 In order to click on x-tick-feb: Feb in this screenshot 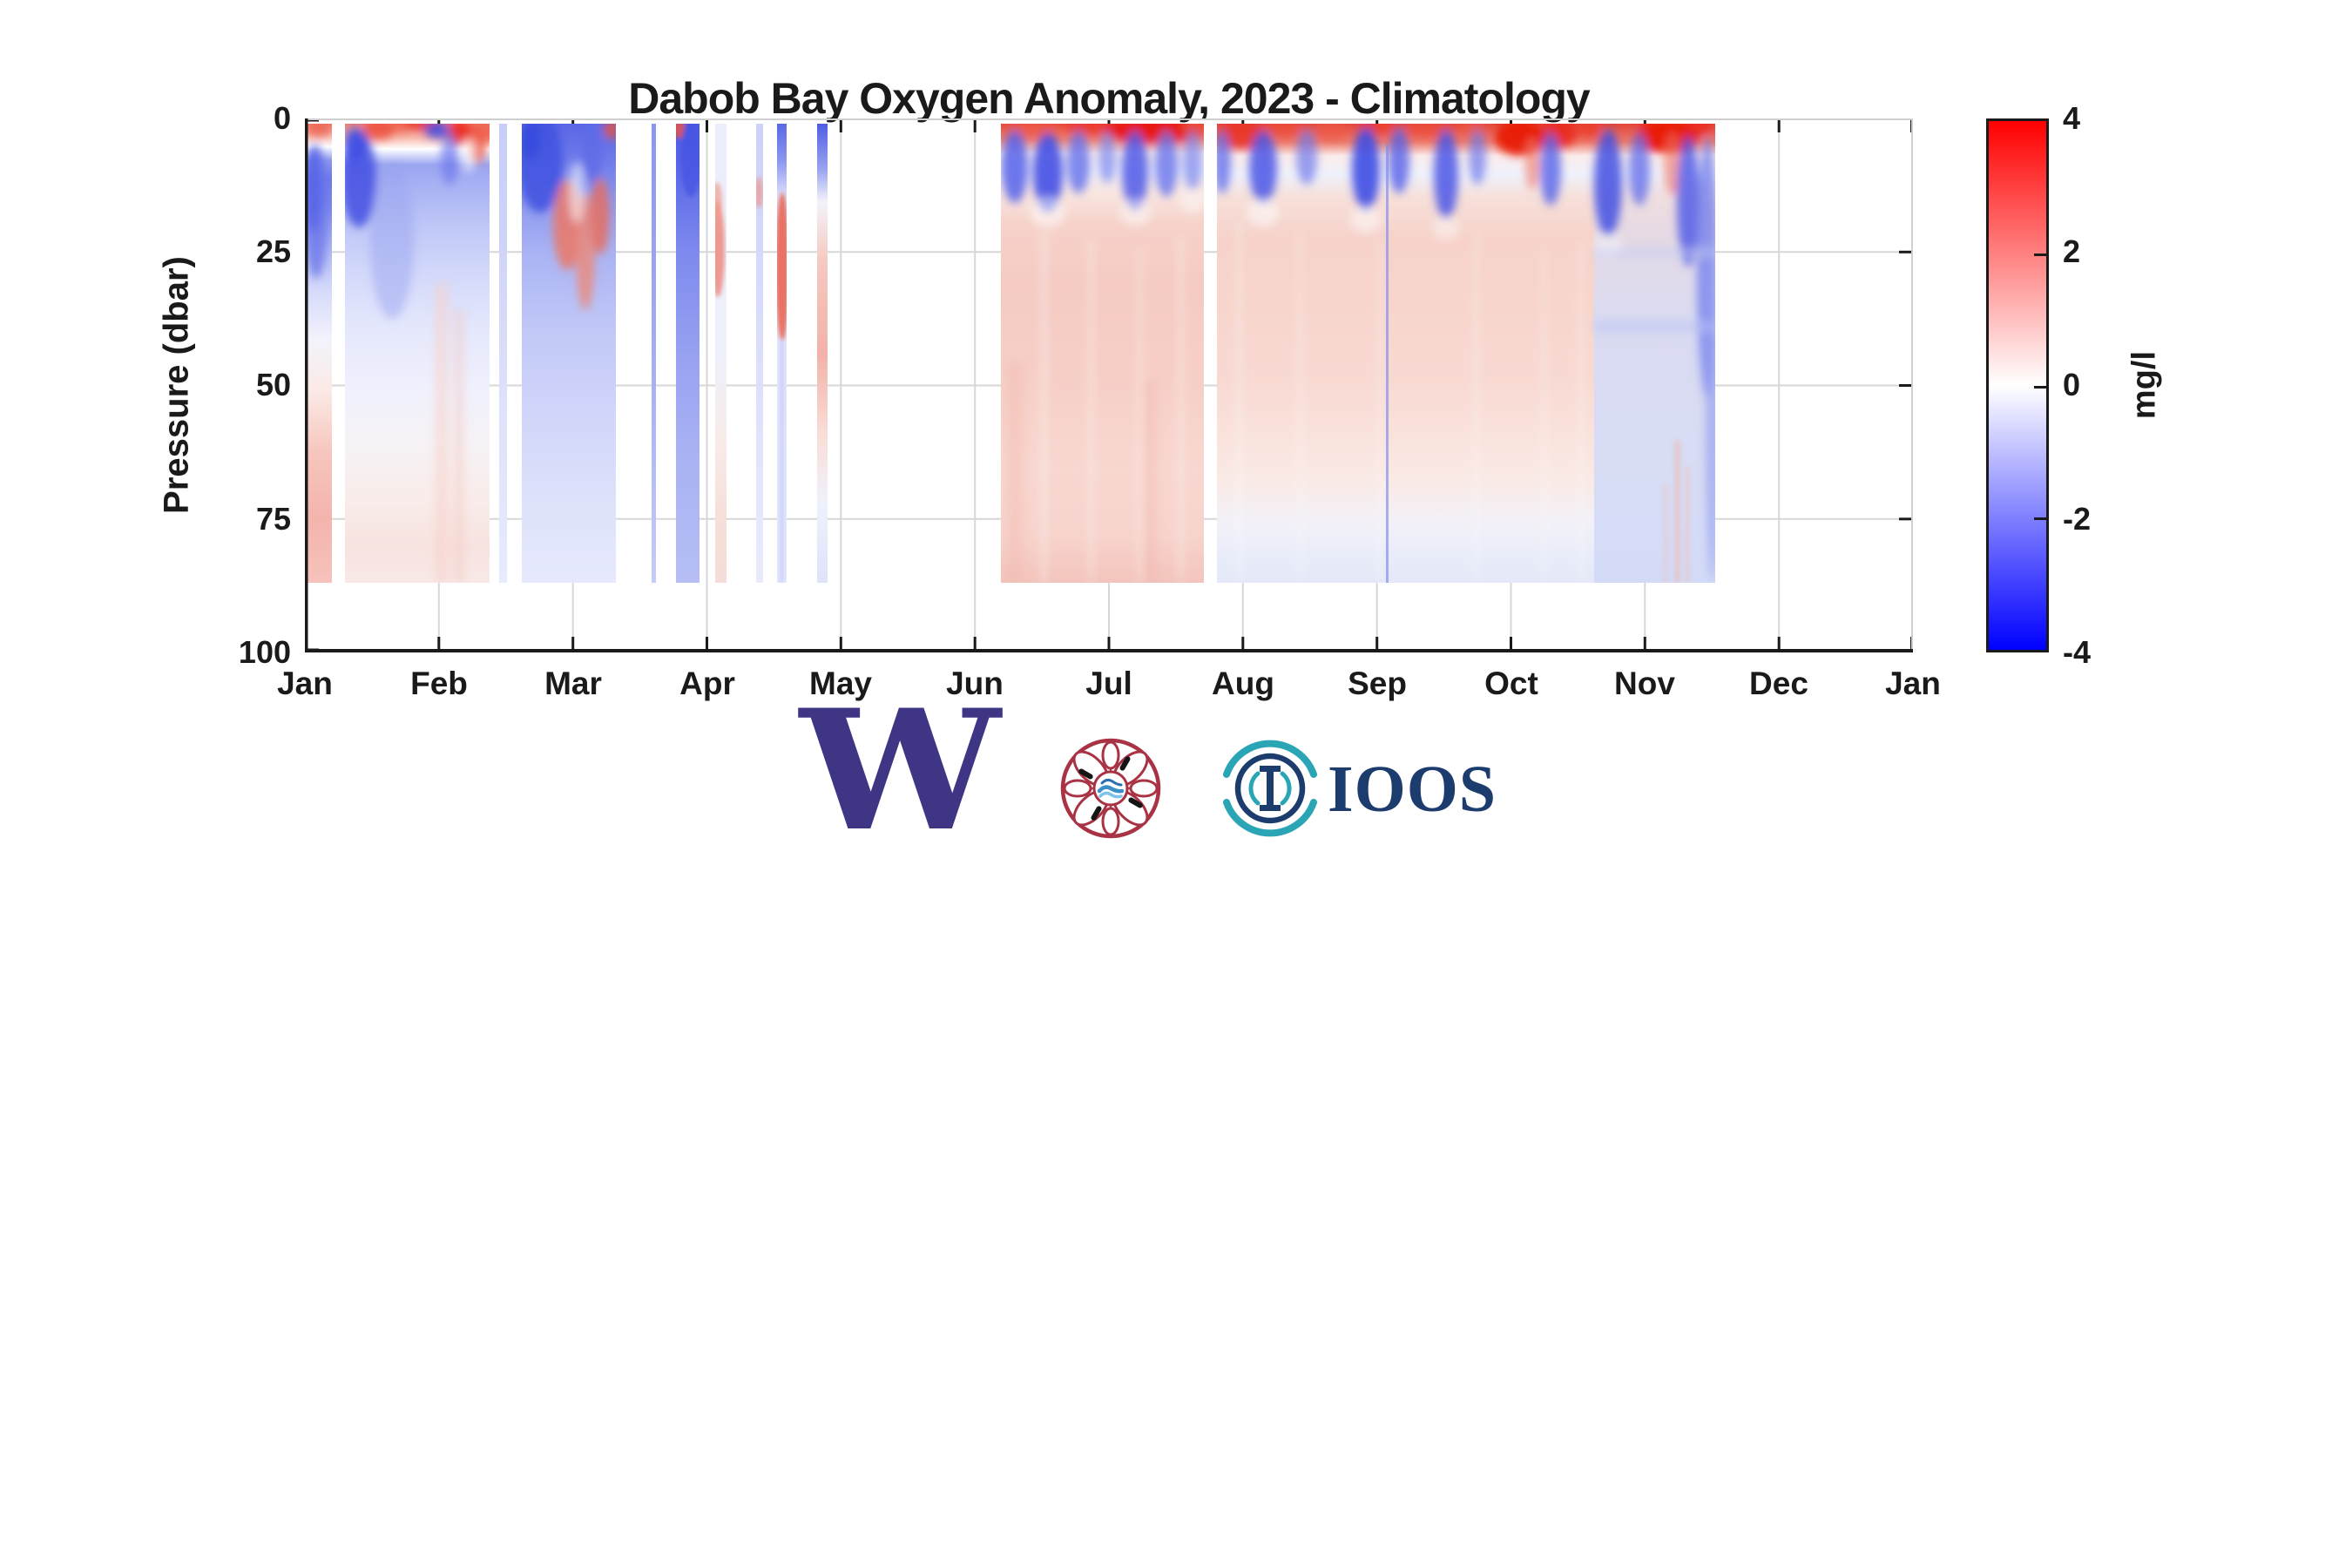, I will do `click(439, 683)`.